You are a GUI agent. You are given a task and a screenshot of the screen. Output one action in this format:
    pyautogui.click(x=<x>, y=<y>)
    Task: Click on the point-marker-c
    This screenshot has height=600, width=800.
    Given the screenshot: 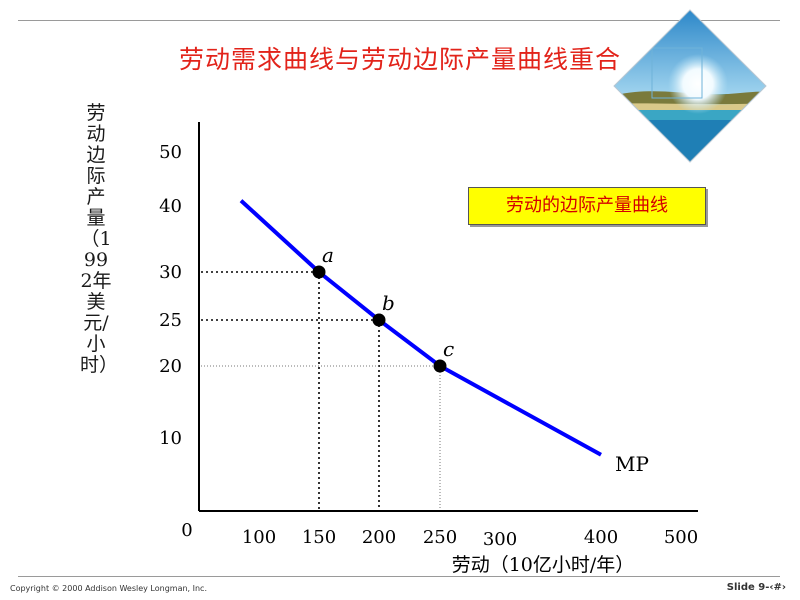 What is the action you would take?
    pyautogui.click(x=440, y=366)
    